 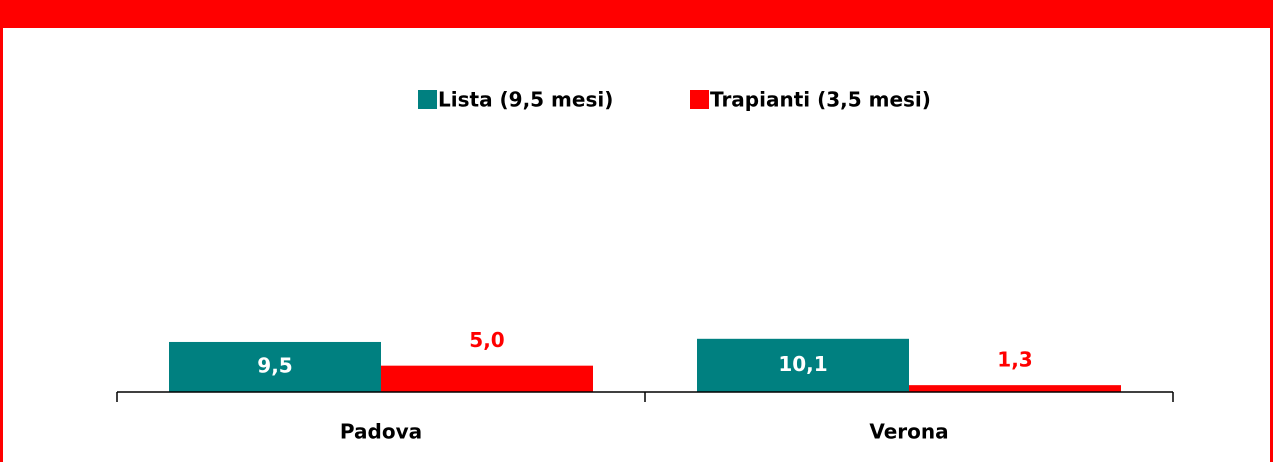 What do you see at coordinates (636, 14) in the screenshot?
I see `header-band` at bounding box center [636, 14].